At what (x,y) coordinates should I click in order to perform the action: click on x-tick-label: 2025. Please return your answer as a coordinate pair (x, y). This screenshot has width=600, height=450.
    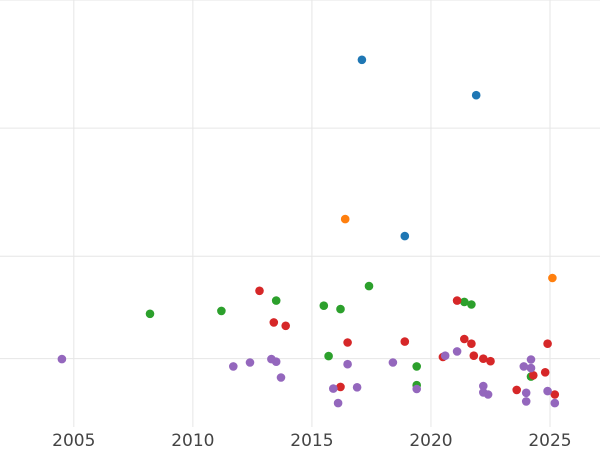
    Looking at the image, I should click on (549, 440).